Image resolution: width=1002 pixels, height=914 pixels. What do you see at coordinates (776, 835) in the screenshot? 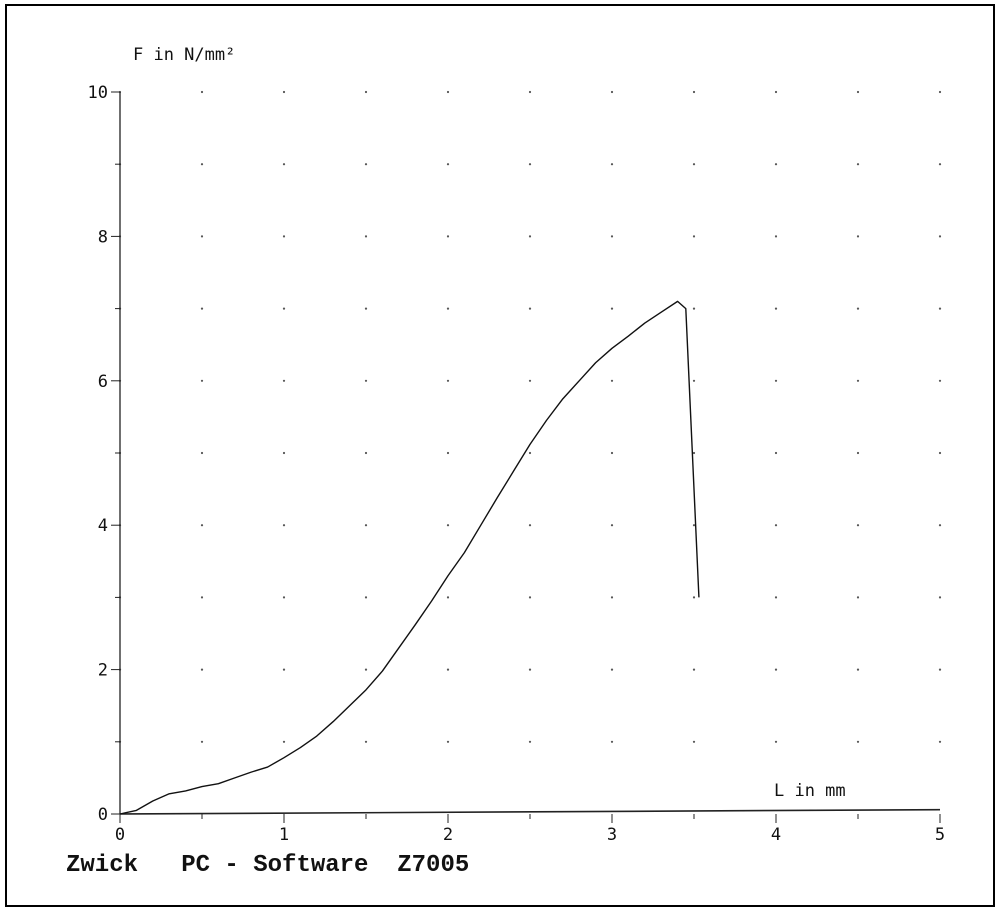
I see `x-tick-label: 4` at bounding box center [776, 835].